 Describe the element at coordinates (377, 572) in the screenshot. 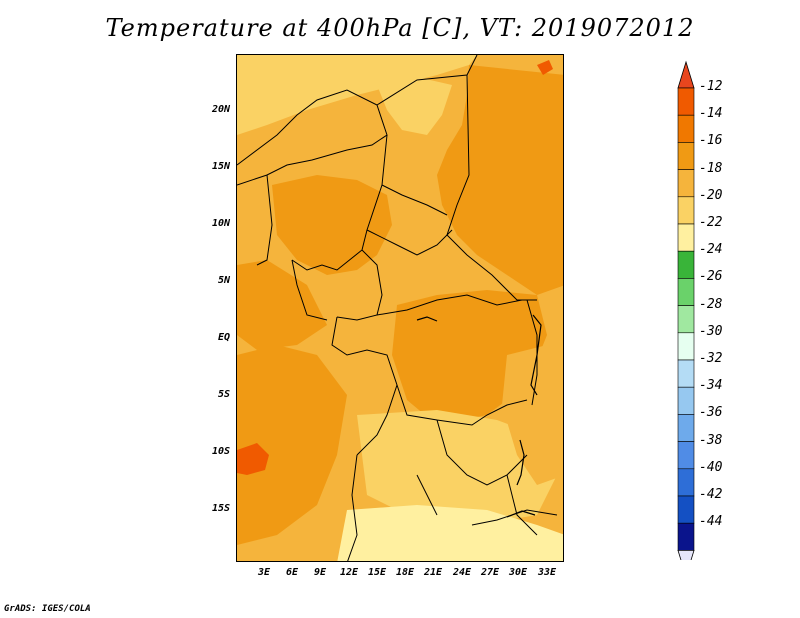

I see `lon-label-15e: 15E` at that location.